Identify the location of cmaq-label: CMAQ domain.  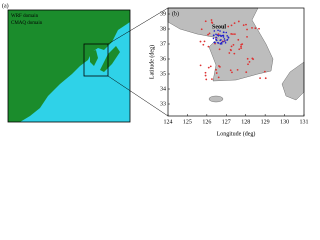
(27, 23).